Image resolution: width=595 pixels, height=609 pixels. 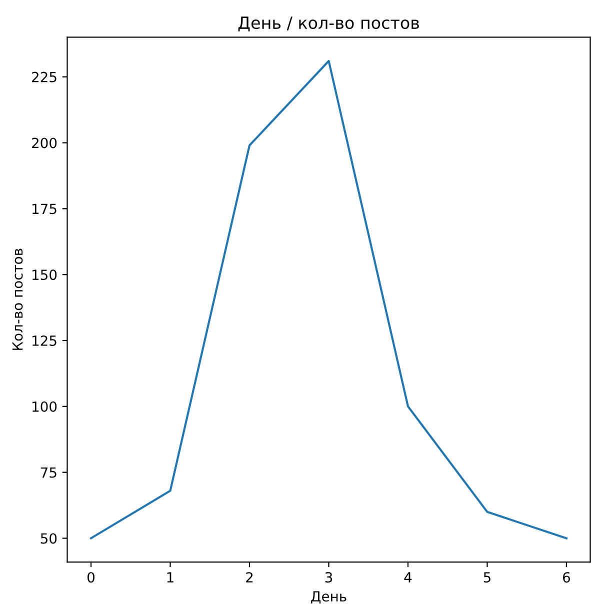 I want to click on y-tick-label: 75, so click(x=48, y=472).